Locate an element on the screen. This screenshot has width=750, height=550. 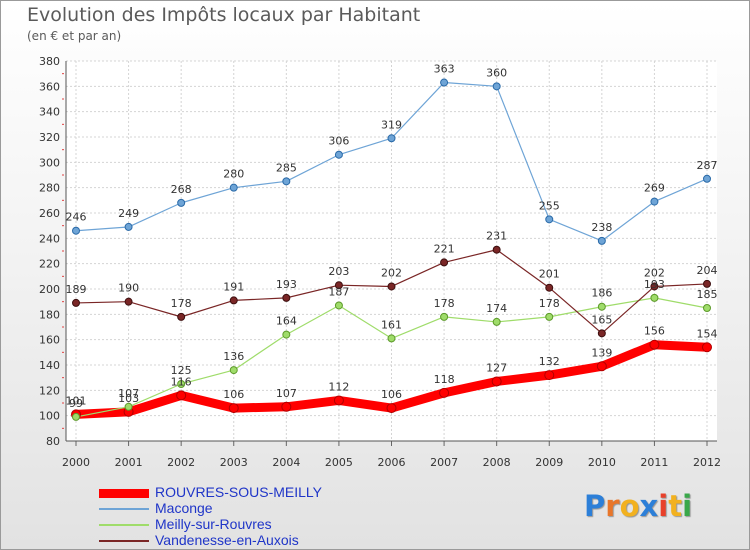
data-label: 221 is located at coordinates (444, 248).